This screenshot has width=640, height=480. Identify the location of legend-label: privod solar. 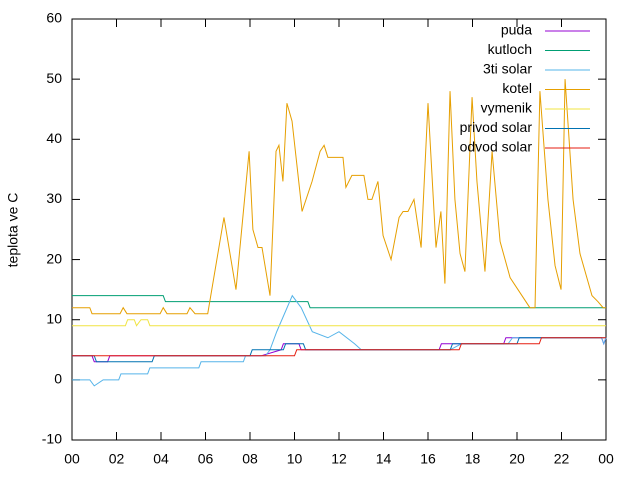
(496, 127).